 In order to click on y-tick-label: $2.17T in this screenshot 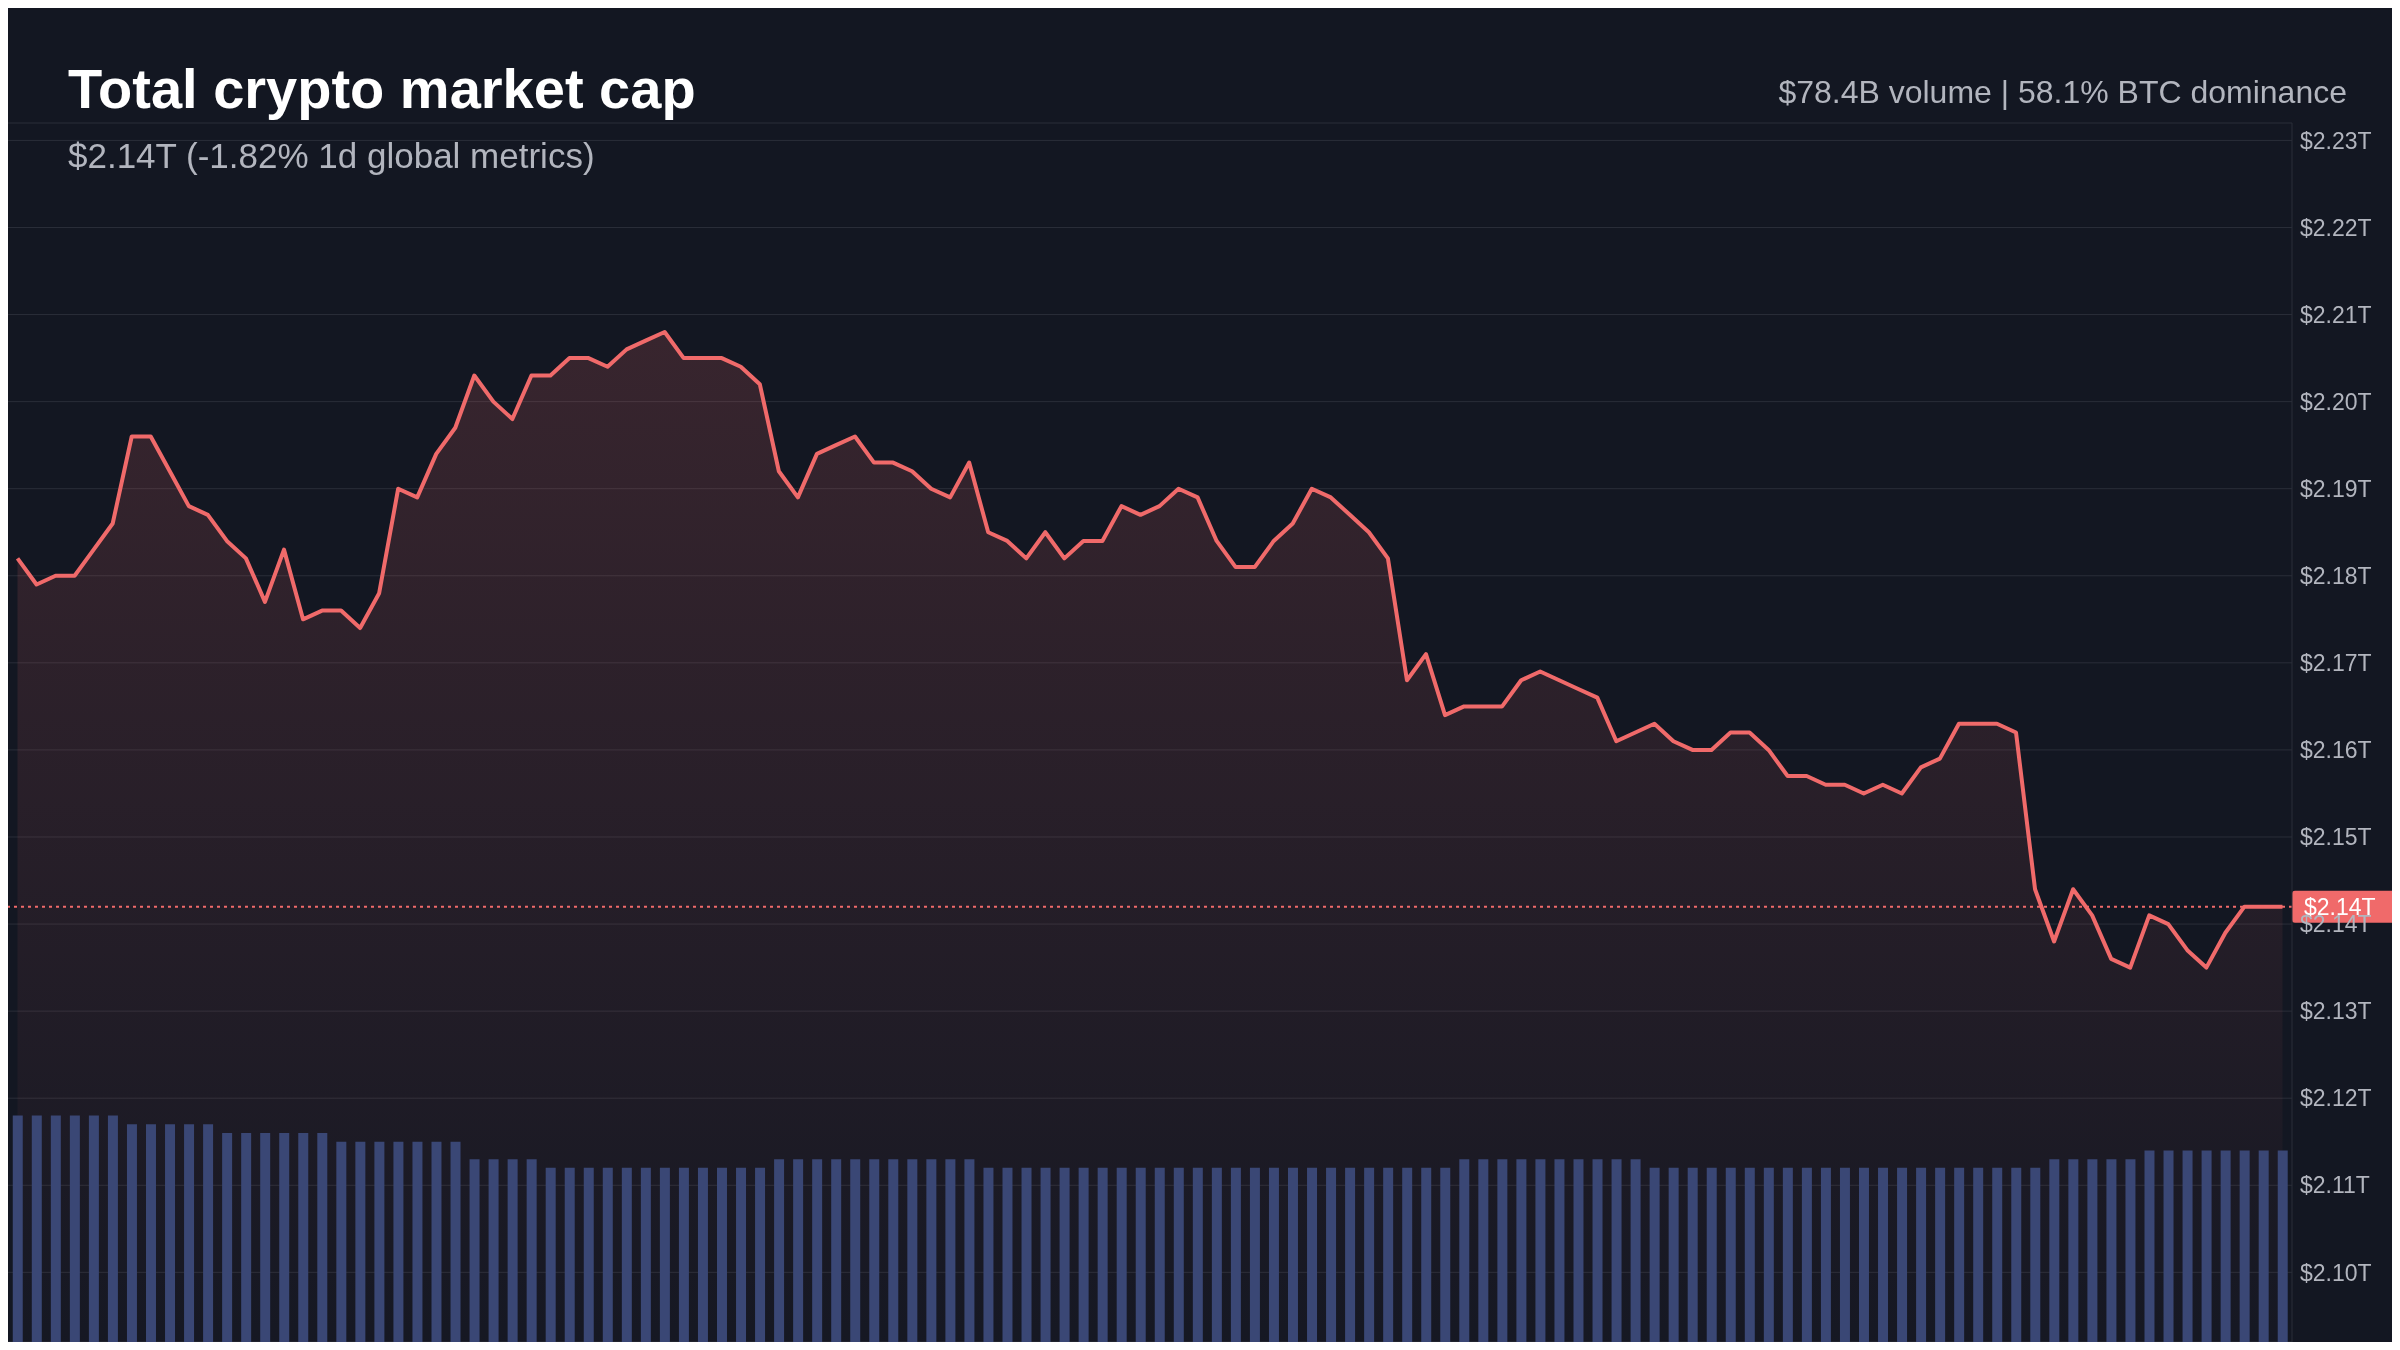, I will do `click(2336, 663)`.